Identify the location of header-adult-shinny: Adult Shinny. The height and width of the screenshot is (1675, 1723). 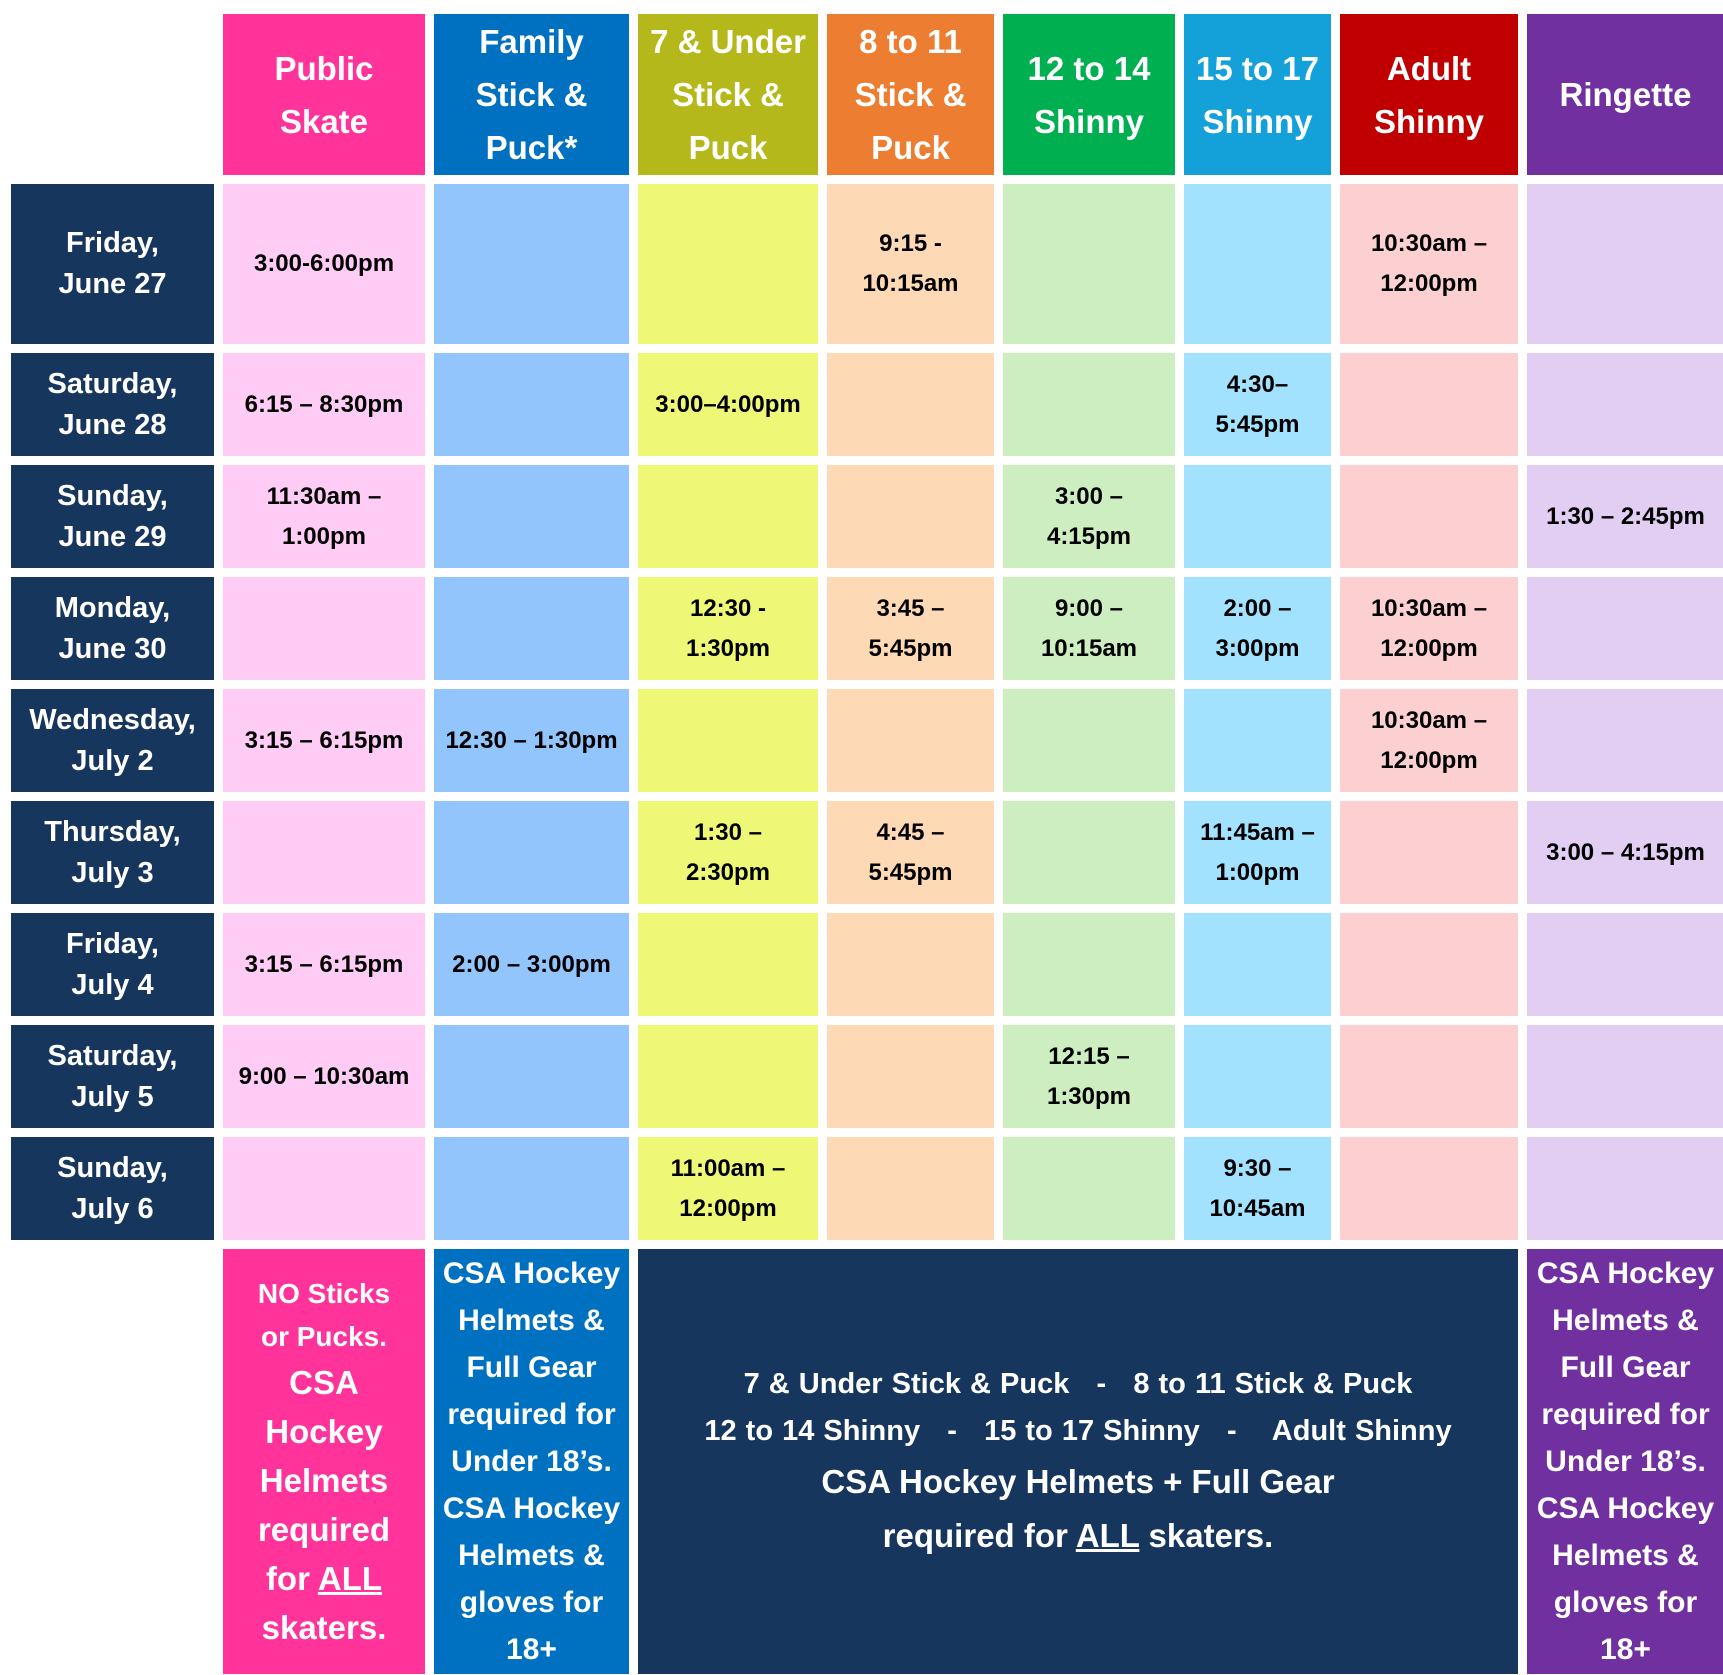
(1429, 94).